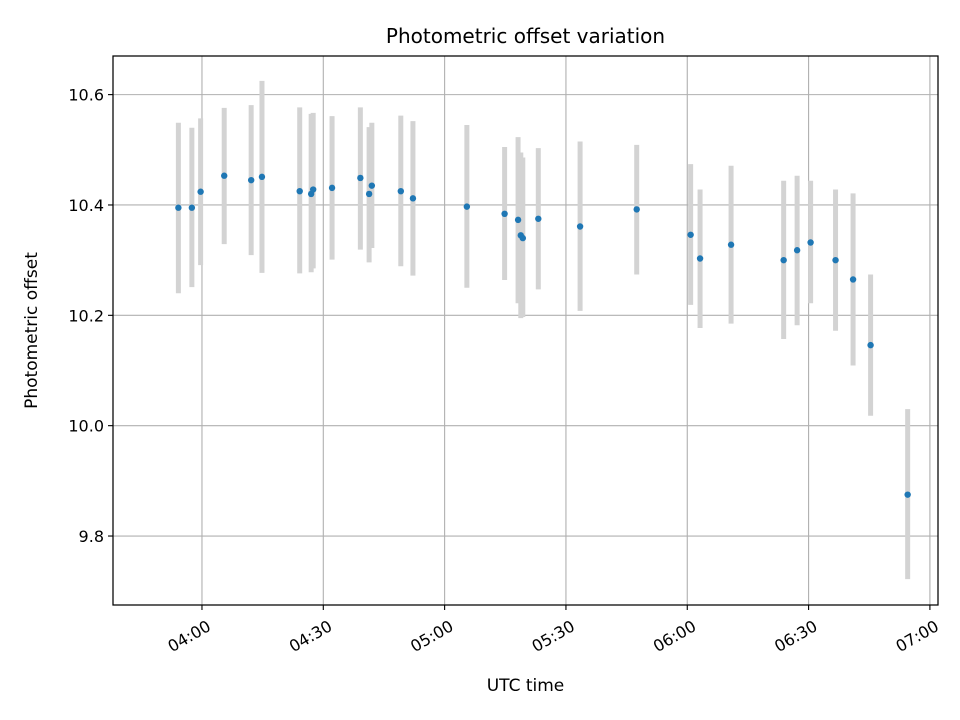  I want to click on x-tick-label: 06:30, so click(795, 636).